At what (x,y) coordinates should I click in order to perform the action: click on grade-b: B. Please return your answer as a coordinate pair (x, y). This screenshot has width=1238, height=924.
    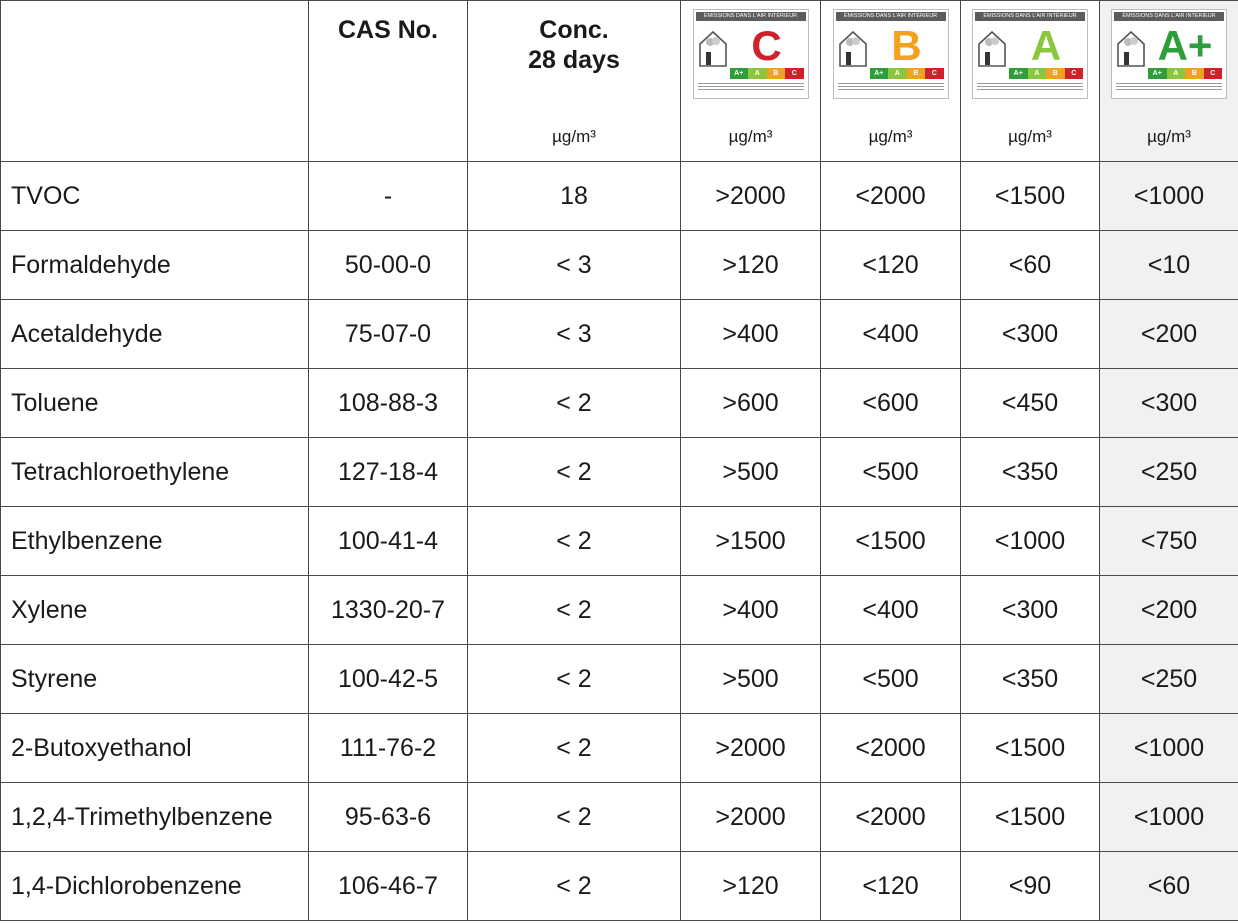
    Looking at the image, I should click on (906, 45).